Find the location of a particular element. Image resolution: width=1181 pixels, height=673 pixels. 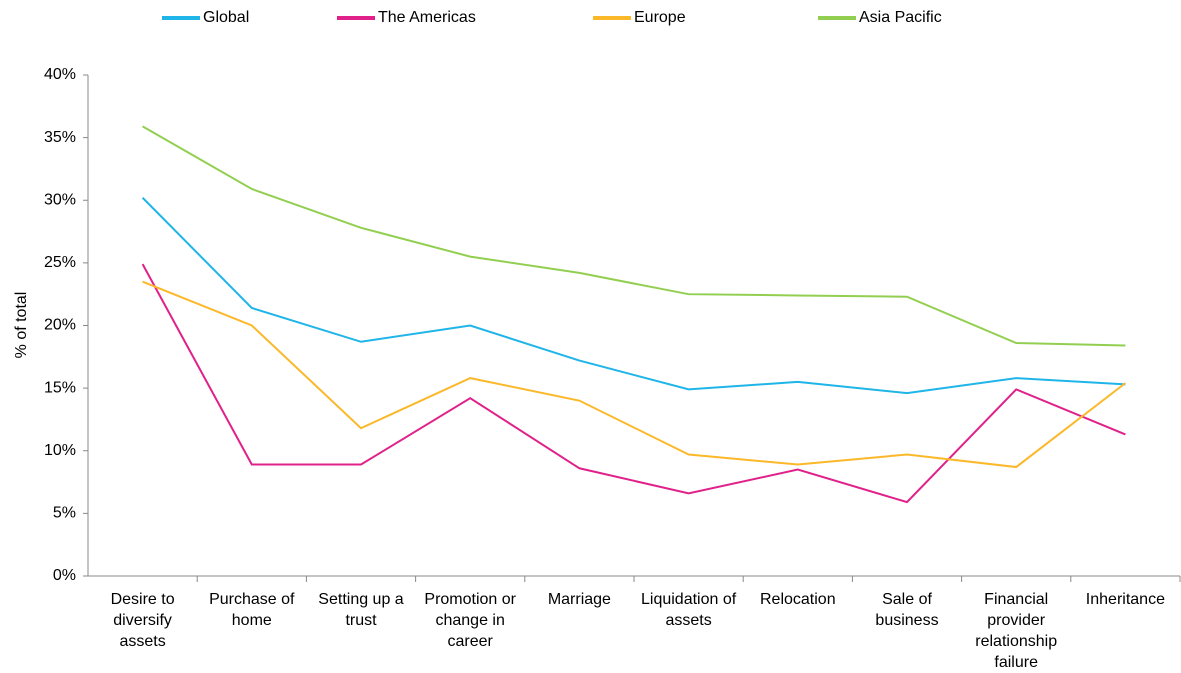

x-tick-label: Promotion or change in career is located at coordinates (470, 620).